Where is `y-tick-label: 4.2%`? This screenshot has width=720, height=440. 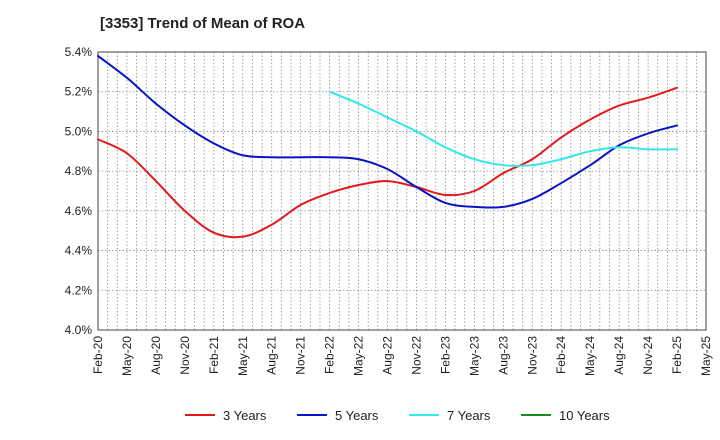
y-tick-label: 4.2% is located at coordinates (79, 290).